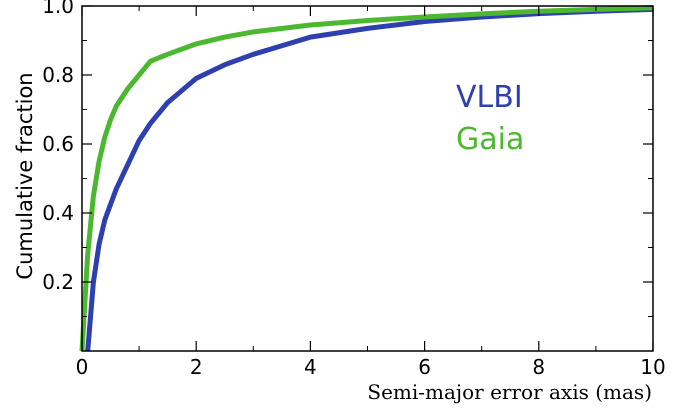  Describe the element at coordinates (489, 97) in the screenshot. I see `legend-entry-vlbi: VLBI` at that location.